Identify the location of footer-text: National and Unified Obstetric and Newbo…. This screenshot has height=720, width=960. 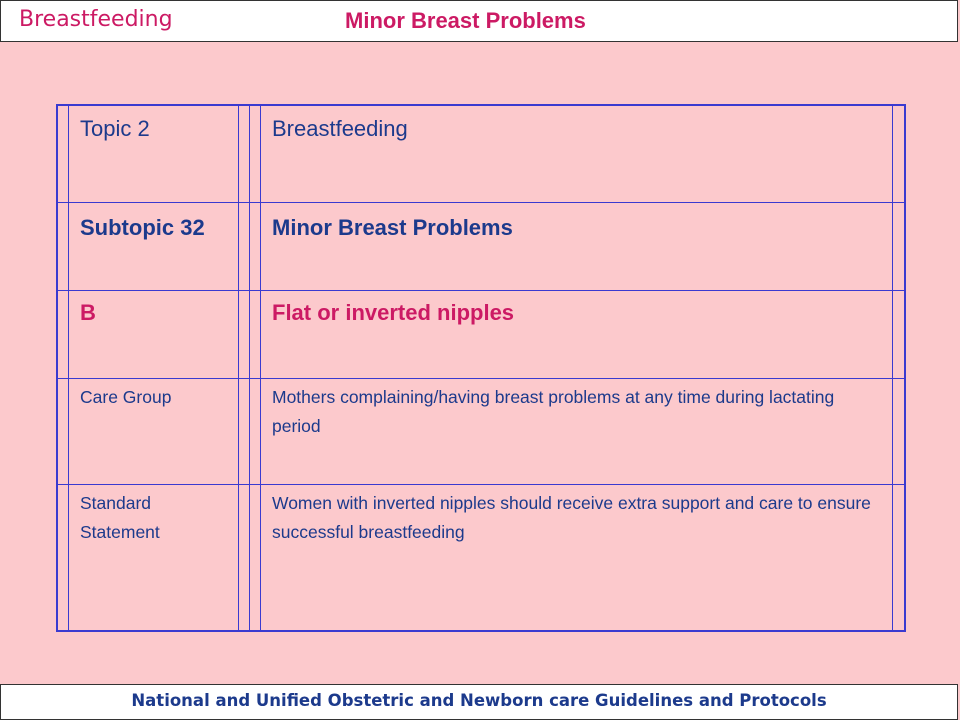
(479, 700).